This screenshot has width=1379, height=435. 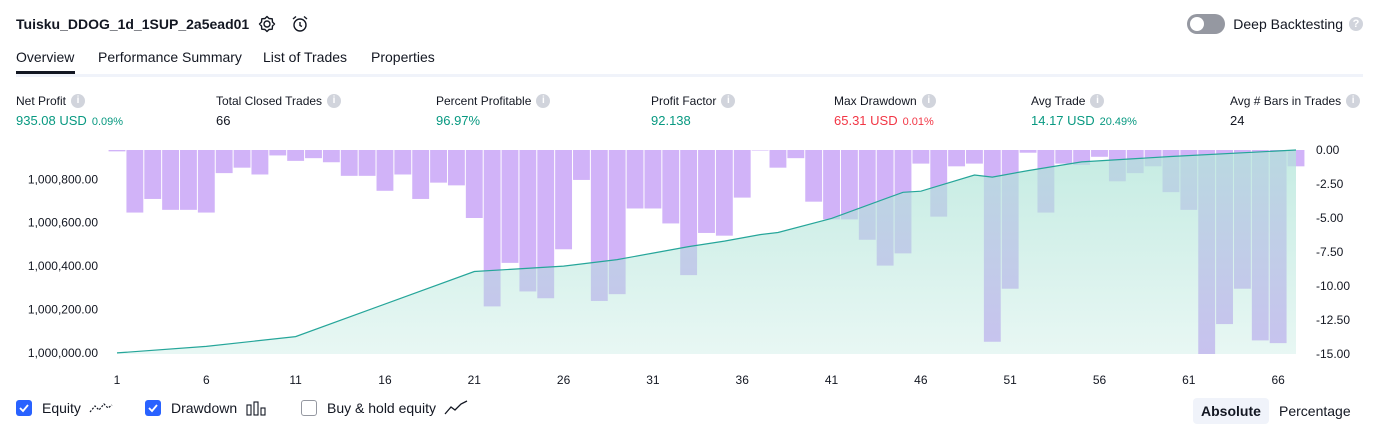 I want to click on stat-net-profit: Net Profit i 935.08 USD 0.09%, so click(x=69, y=111).